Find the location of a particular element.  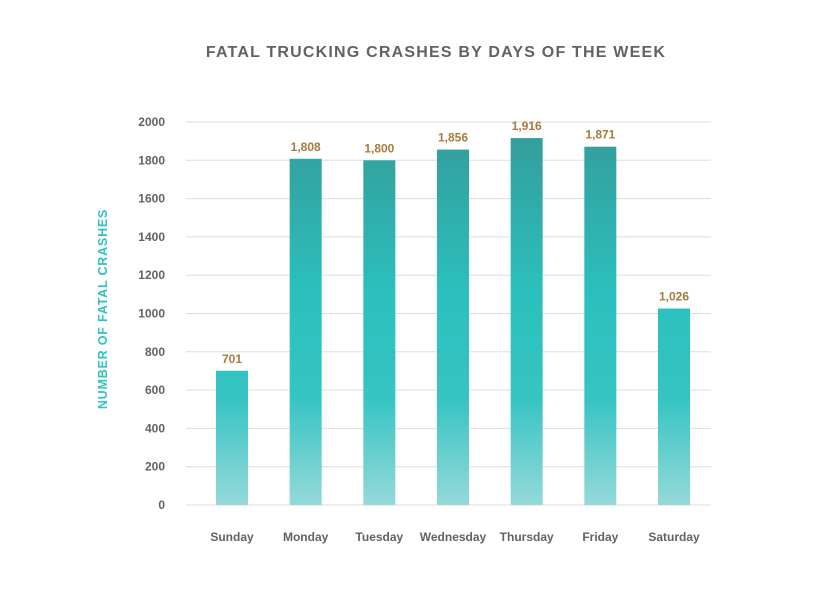

value-label: 1,800 is located at coordinates (379, 148).